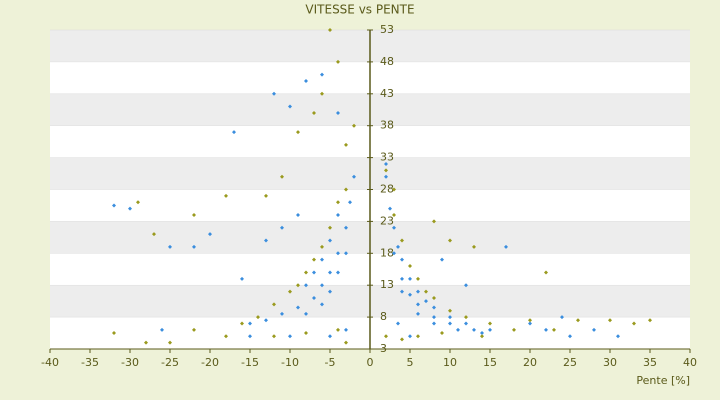 This screenshot has height=400, width=720. I want to click on x-tick-label: 25, so click(570, 362).